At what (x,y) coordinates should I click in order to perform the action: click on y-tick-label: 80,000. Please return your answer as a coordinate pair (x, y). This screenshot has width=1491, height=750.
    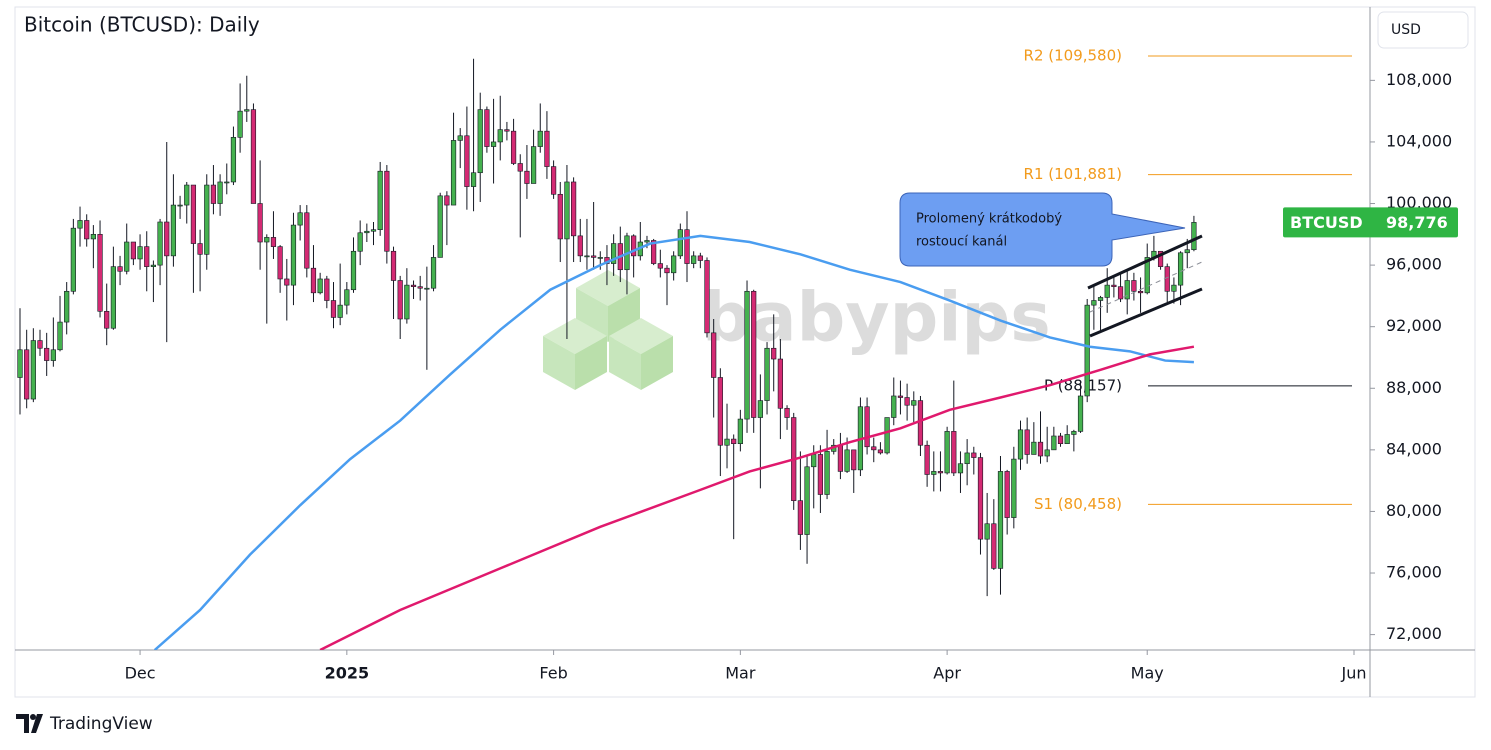
    Looking at the image, I should click on (1414, 510).